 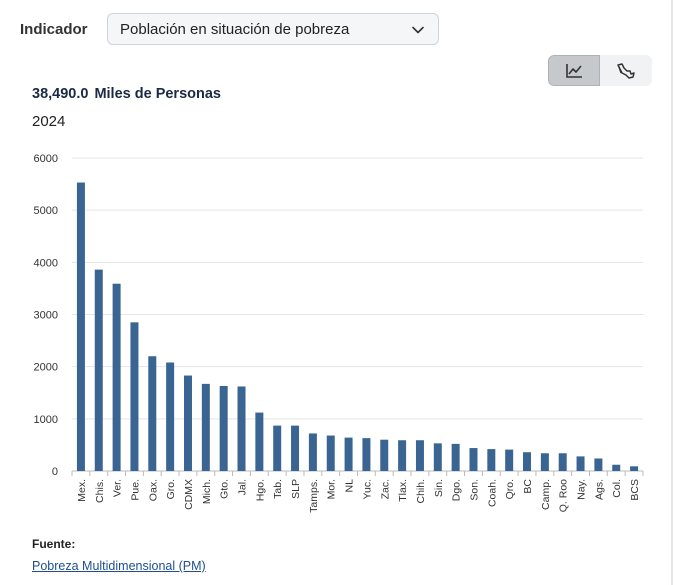 I want to click on x-tick-label: Gto., so click(x=225, y=489).